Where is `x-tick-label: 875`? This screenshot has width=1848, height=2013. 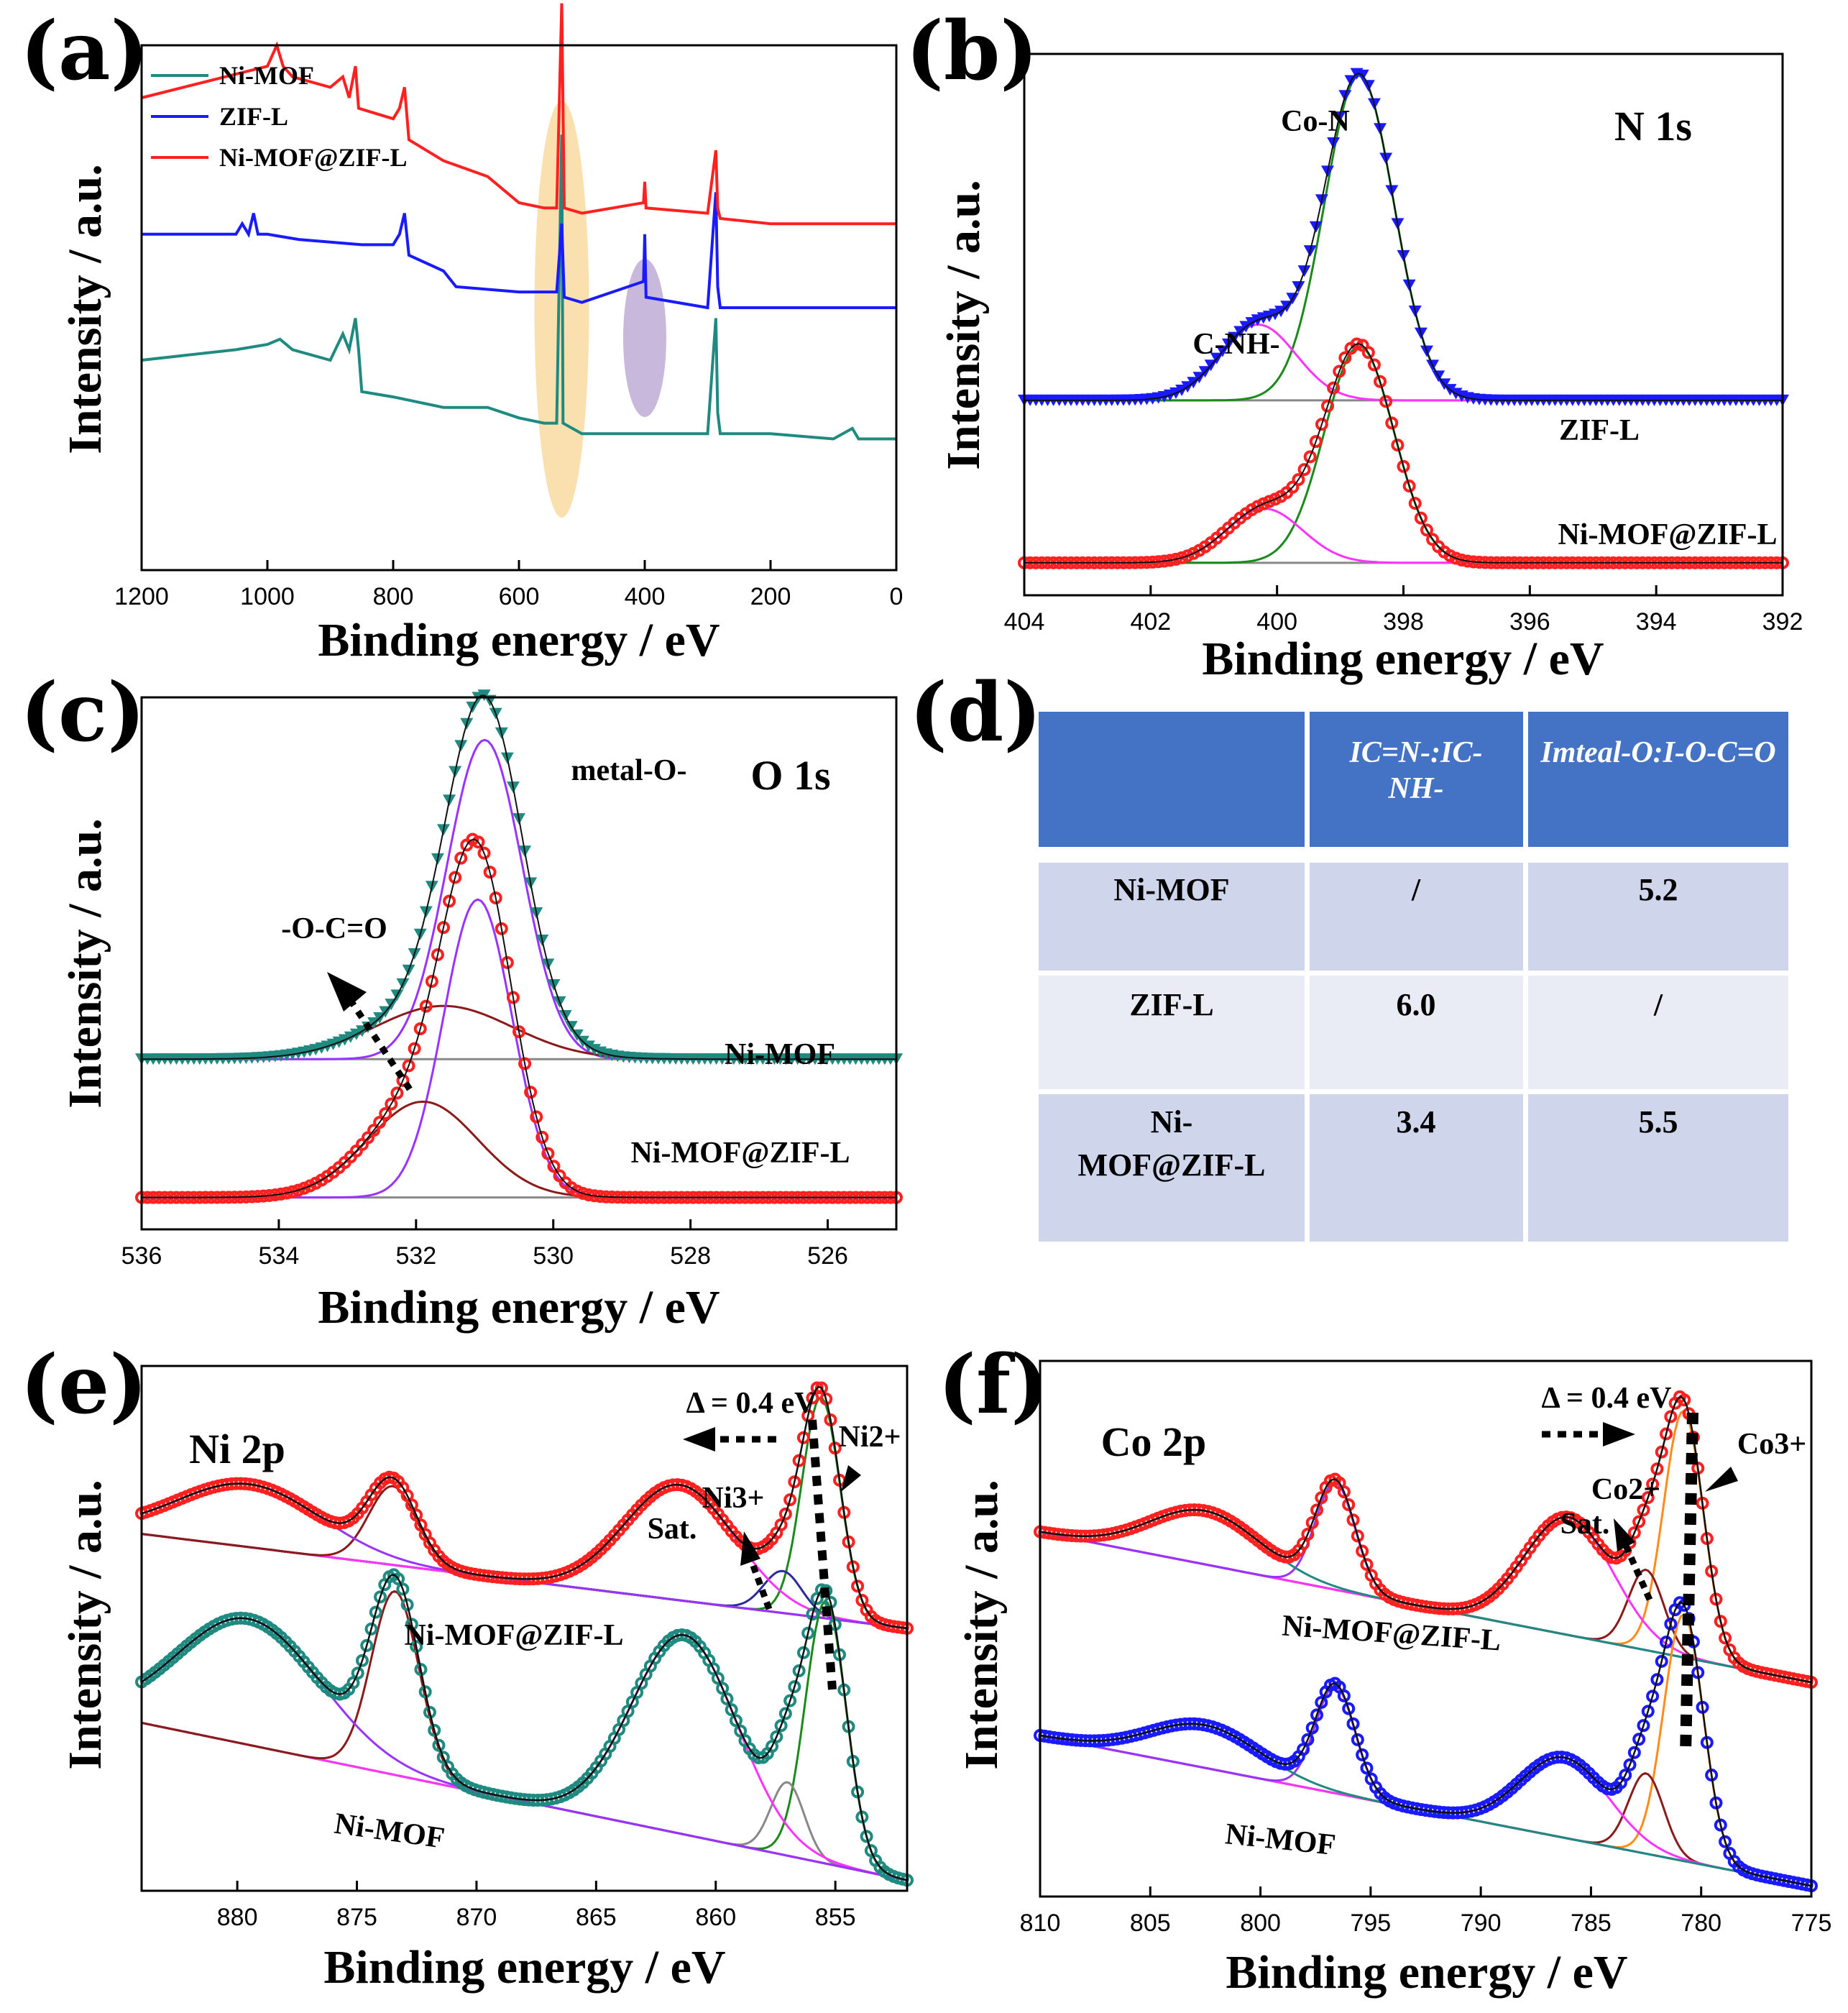
x-tick-label: 875 is located at coordinates (356, 1917).